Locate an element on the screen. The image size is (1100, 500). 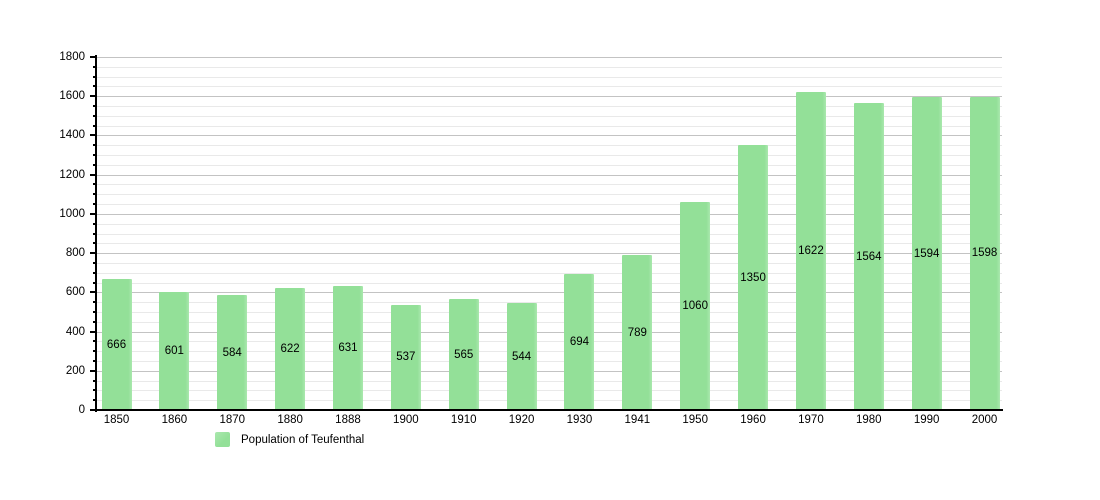
bar-value-label: 1594 is located at coordinates (926, 253).